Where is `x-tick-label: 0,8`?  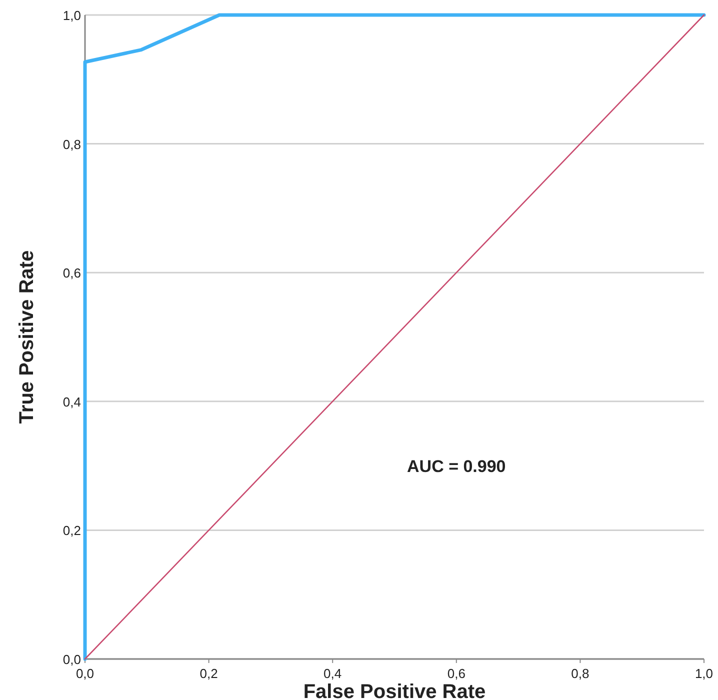 x-tick-label: 0,8 is located at coordinates (580, 673).